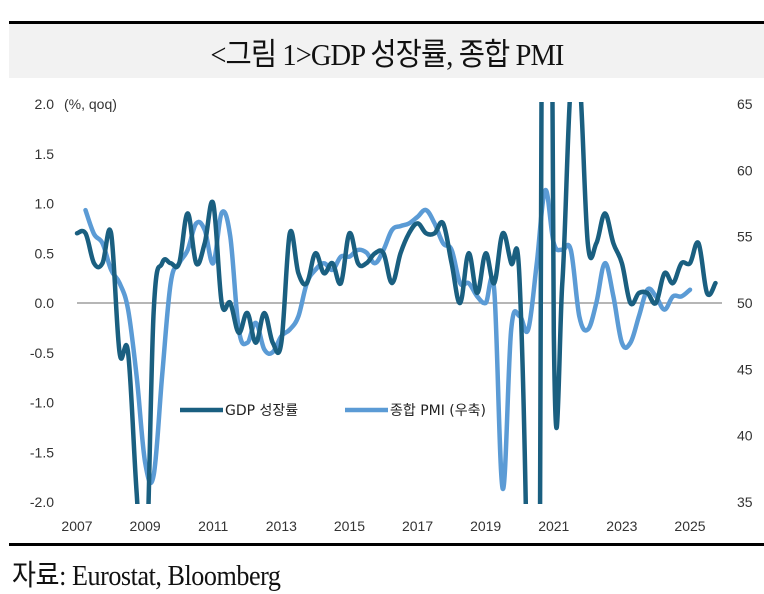 This screenshot has width=764, height=594. What do you see at coordinates (333, 411) in the screenshot?
I see `legend: GDP 성장률 종합 PMI (우축)` at bounding box center [333, 411].